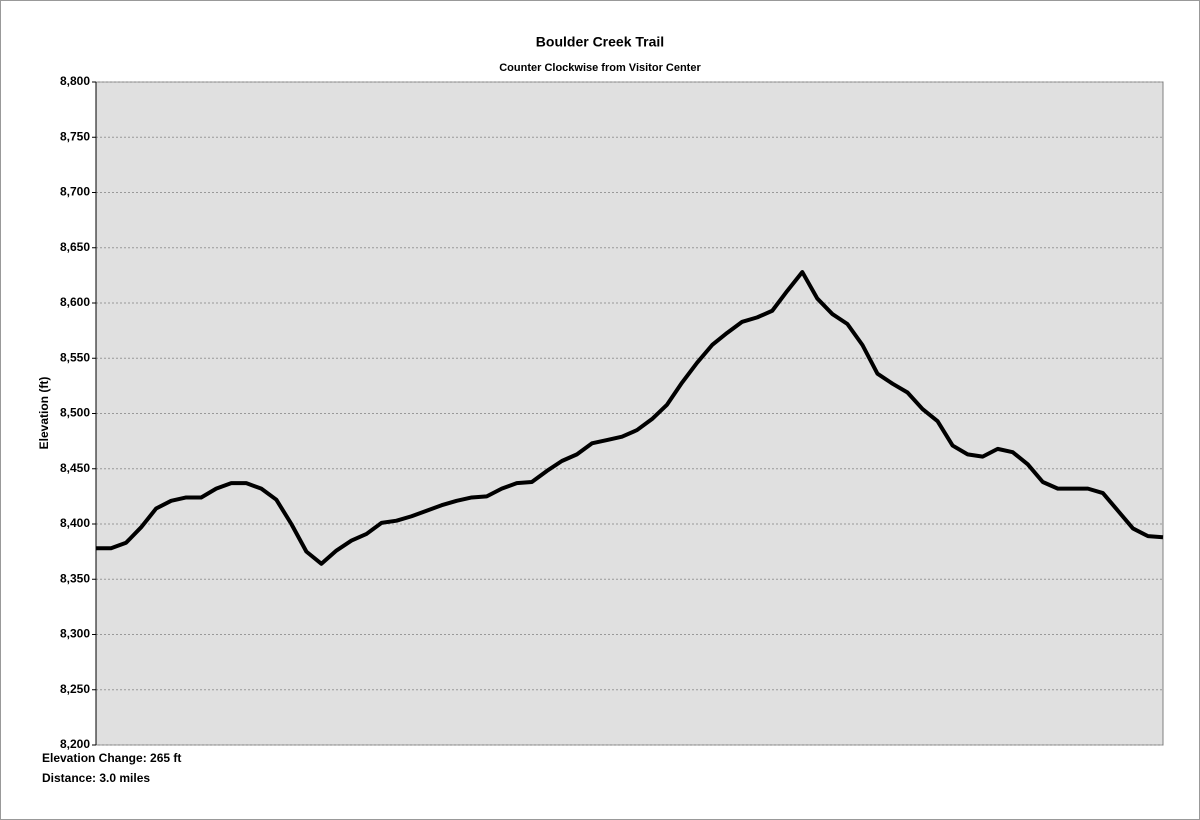 This screenshot has width=1200, height=820. Describe the element at coordinates (600, 68) in the screenshot. I see `chart-subtitle: Counter Clockwise from Visitor Center` at that location.